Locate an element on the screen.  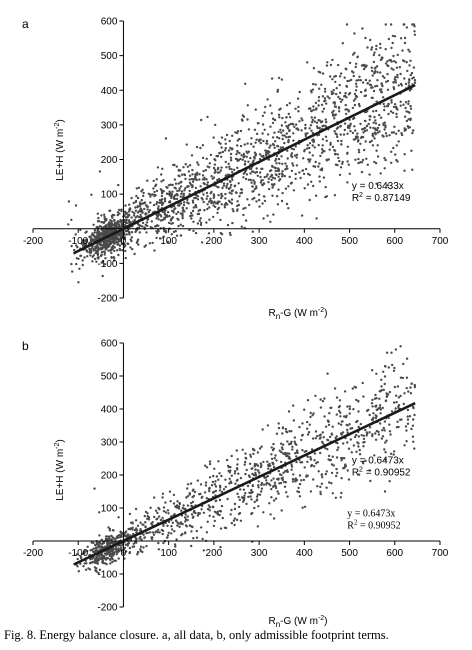
x-tick-label: 500 is located at coordinates (349, 553).